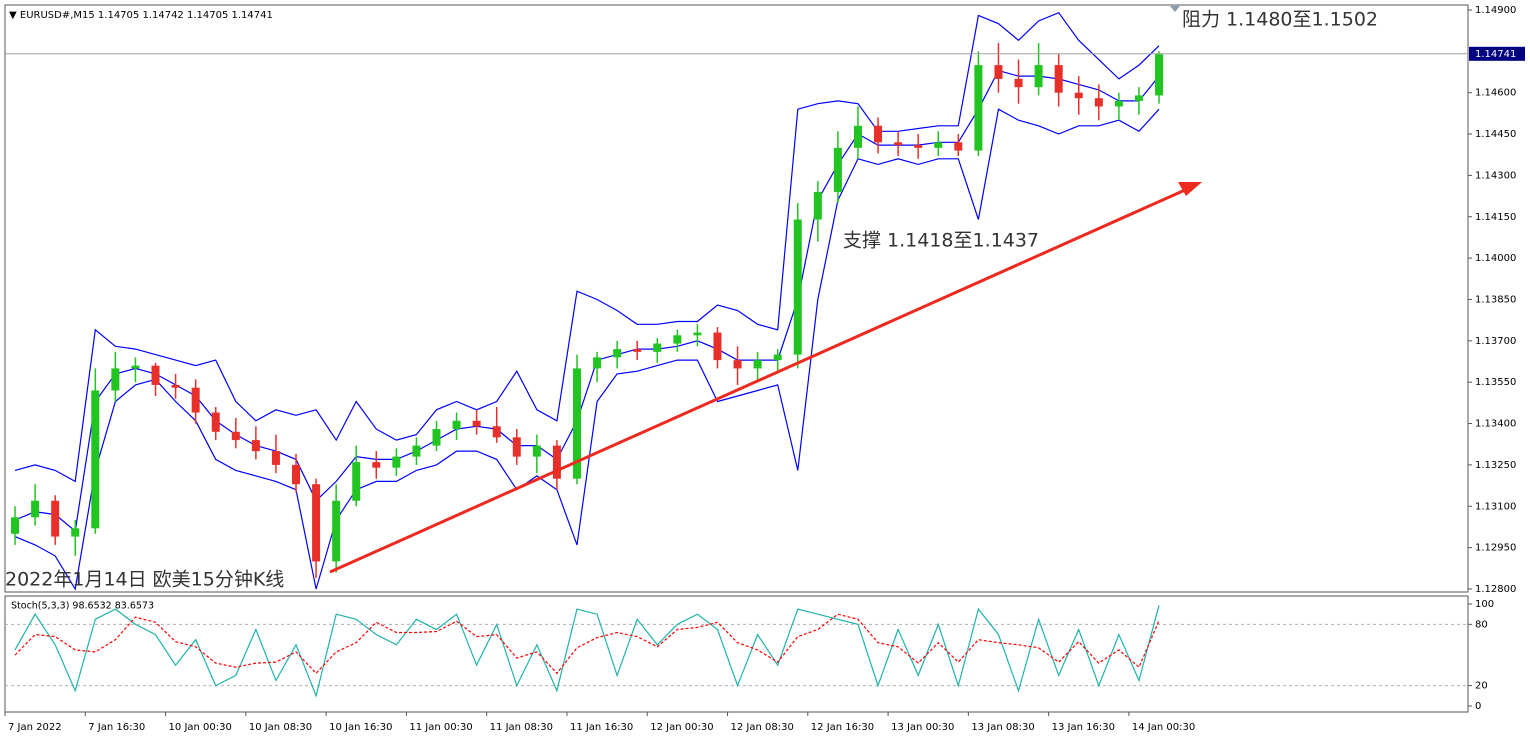 Image resolution: width=1530 pixels, height=744 pixels. What do you see at coordinates (1478, 706) in the screenshot?
I see `y-tick-label: 0` at bounding box center [1478, 706].